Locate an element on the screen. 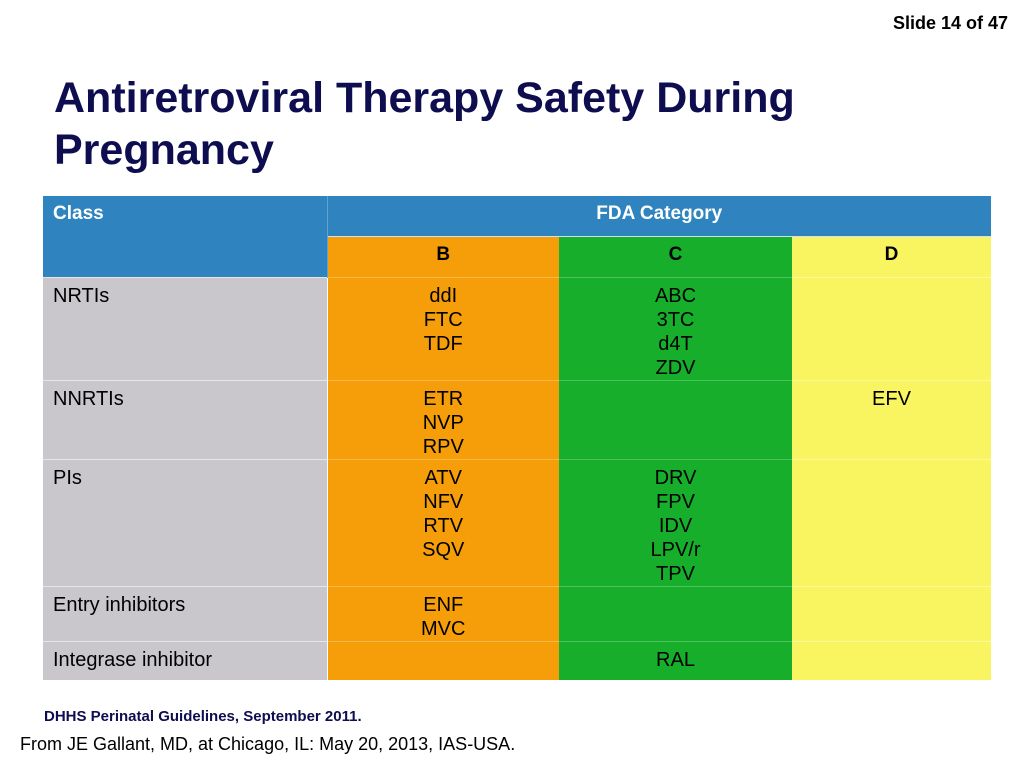 Image resolution: width=1024 pixels, height=768 pixels. drug-name: FPV is located at coordinates (675, 502).